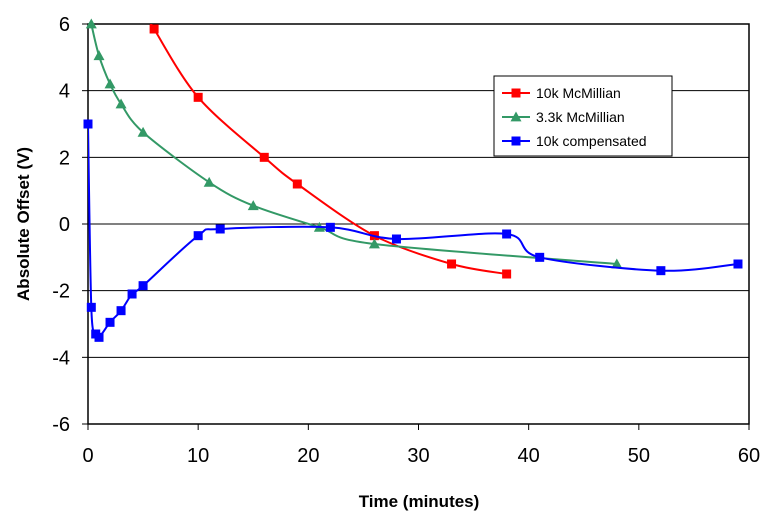 Image resolution: width=771 pixels, height=520 pixels. I want to click on x-tick-label-5: 50, so click(639, 456).